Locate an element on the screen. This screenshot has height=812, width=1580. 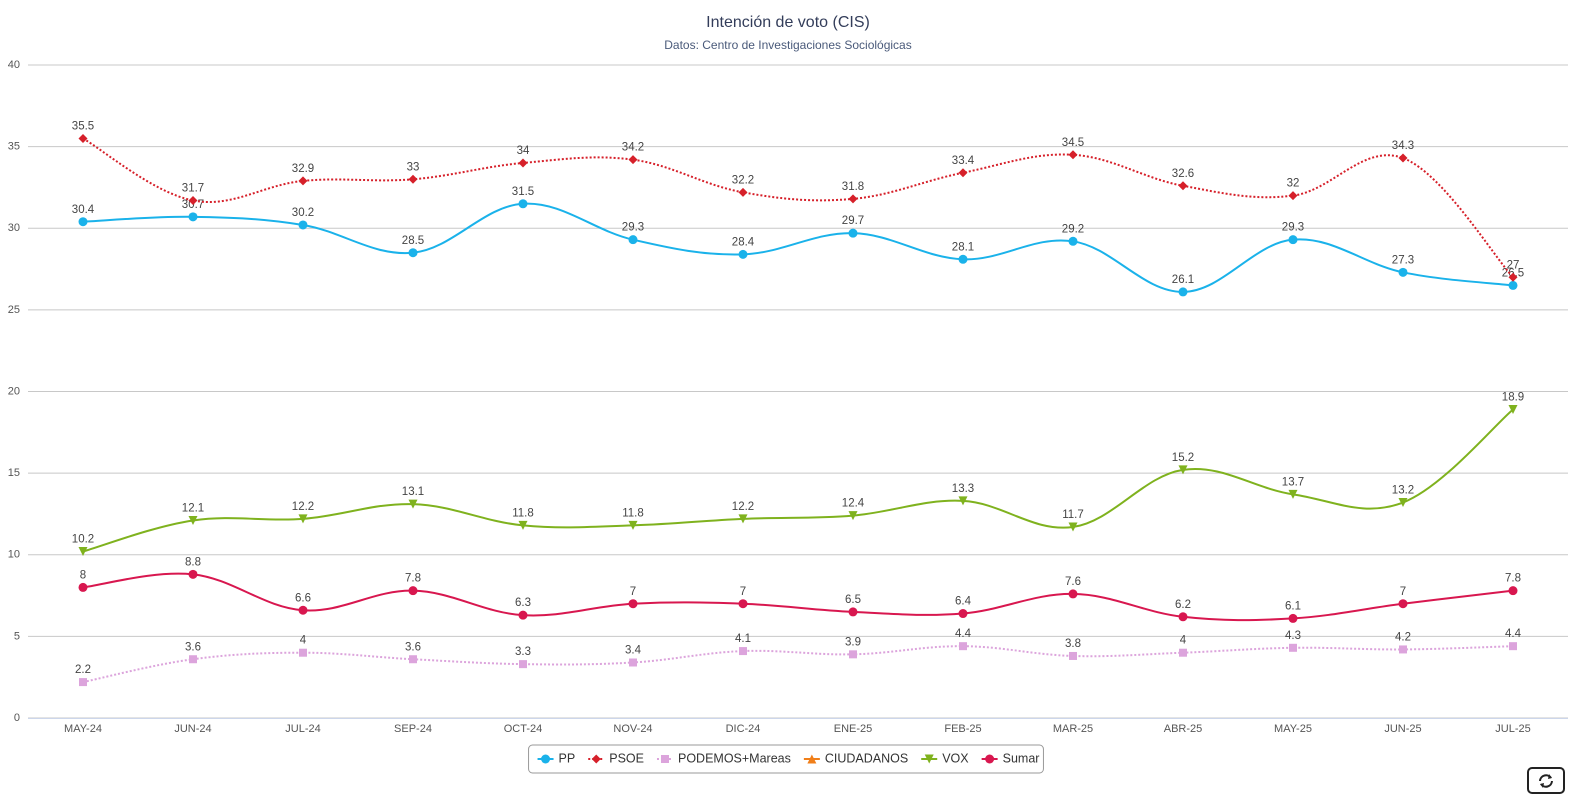
reload-button is located at coordinates (1546, 780).